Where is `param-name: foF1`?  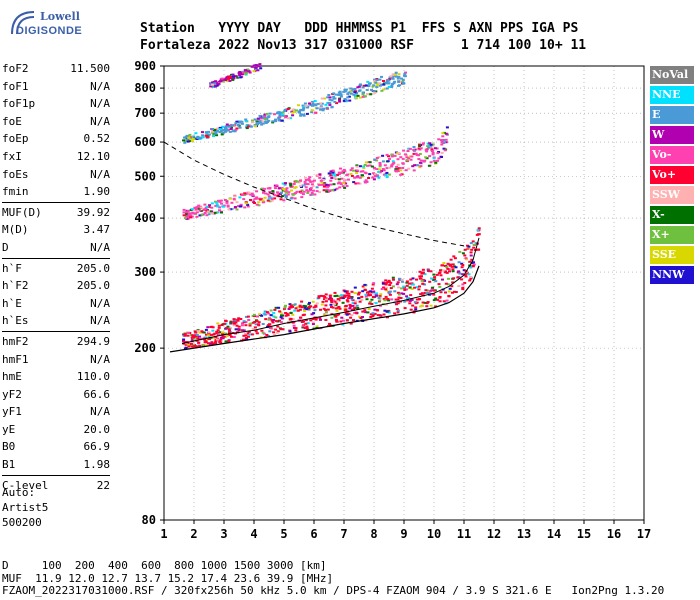 param-name: foF1 is located at coordinates (15, 86).